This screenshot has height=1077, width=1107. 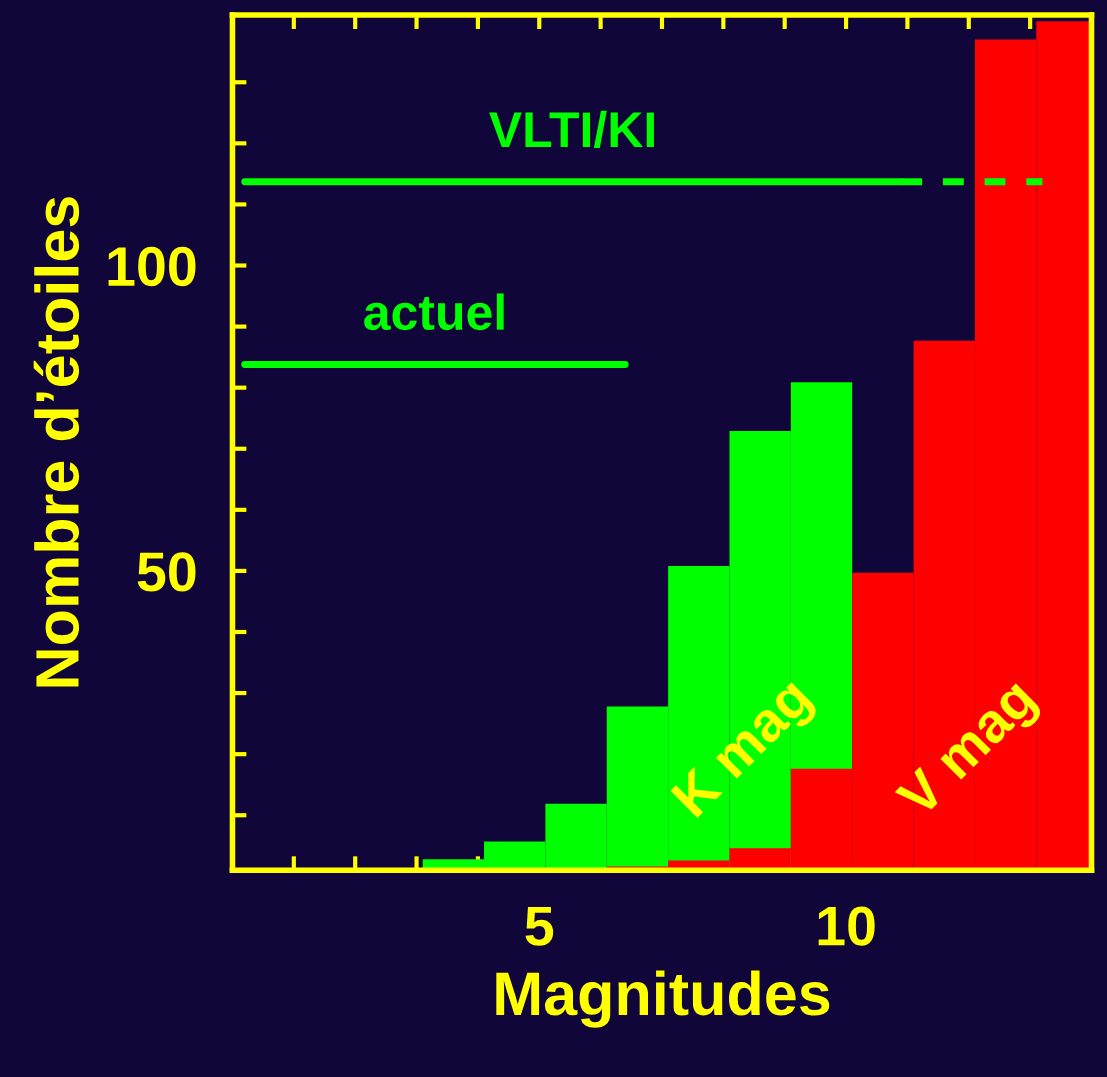 I want to click on x-axis-title: Magnitudes, so click(x=663, y=999).